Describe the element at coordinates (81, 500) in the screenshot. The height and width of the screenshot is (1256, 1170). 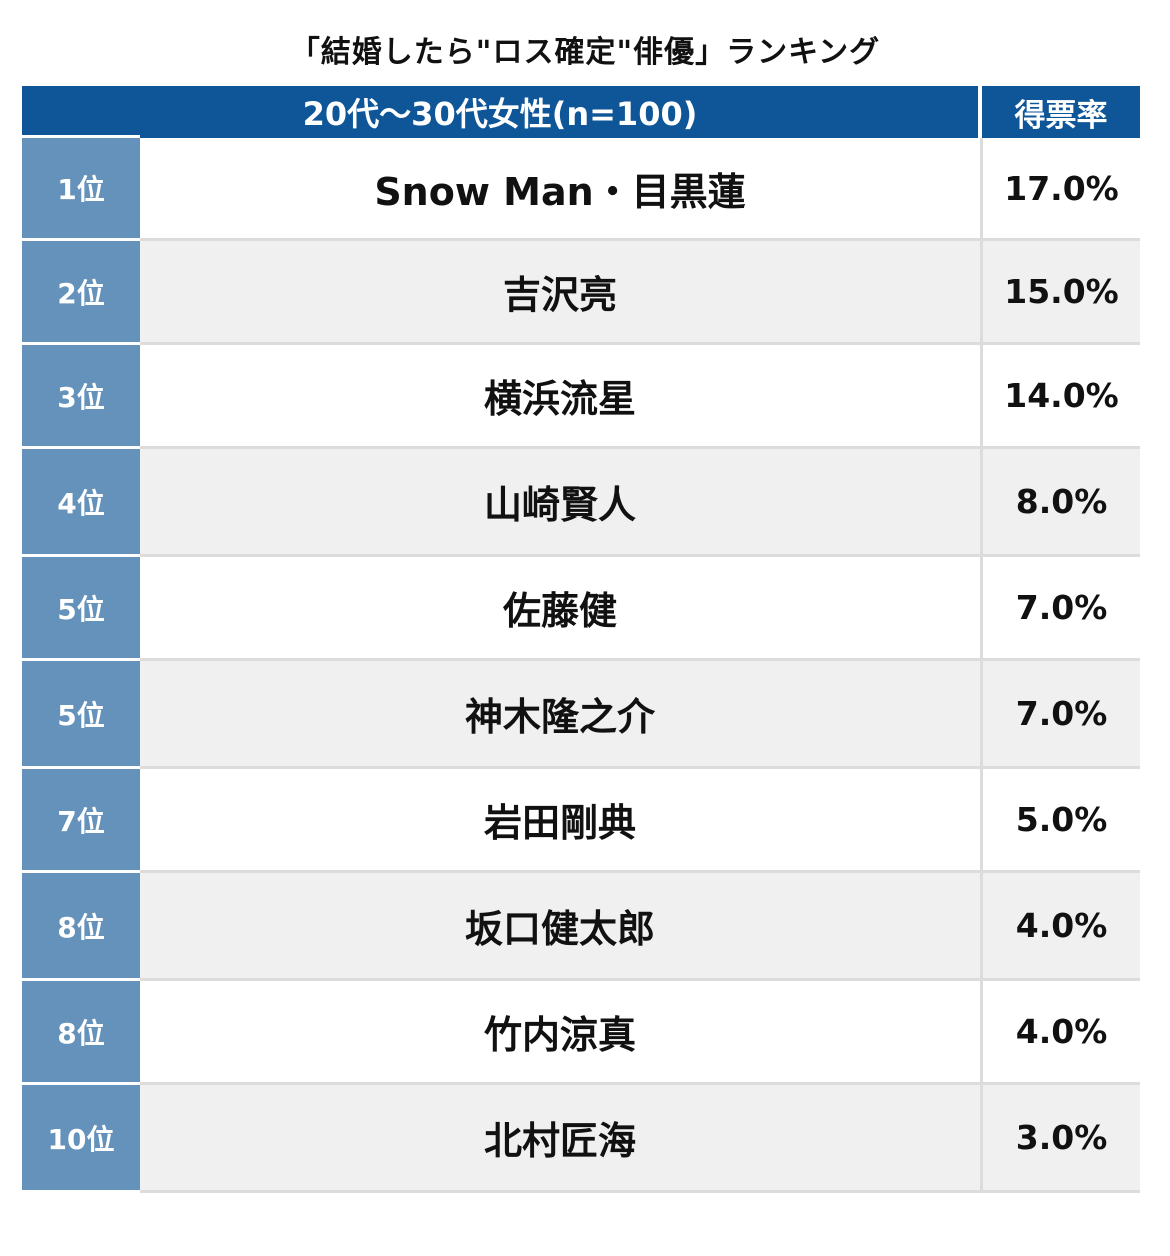
I see `rank-cell: 4位` at that location.